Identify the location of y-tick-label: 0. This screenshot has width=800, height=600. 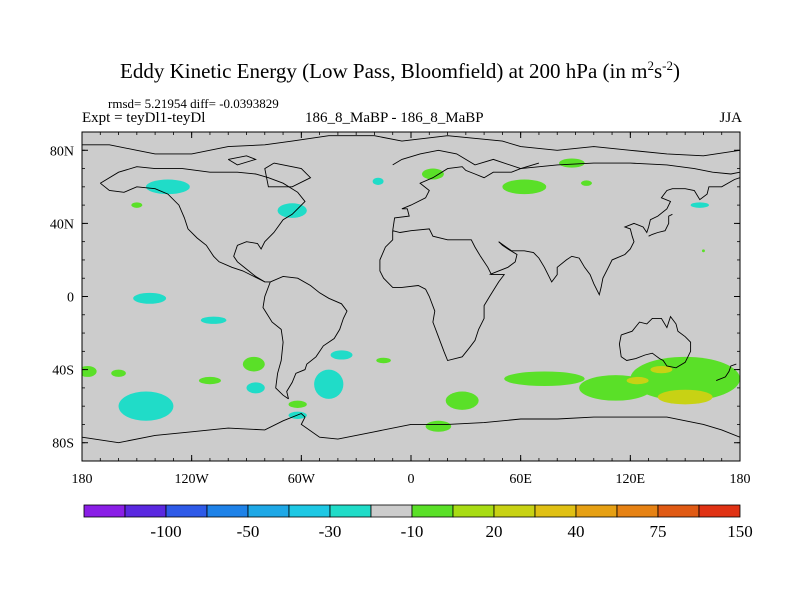
(70, 298).